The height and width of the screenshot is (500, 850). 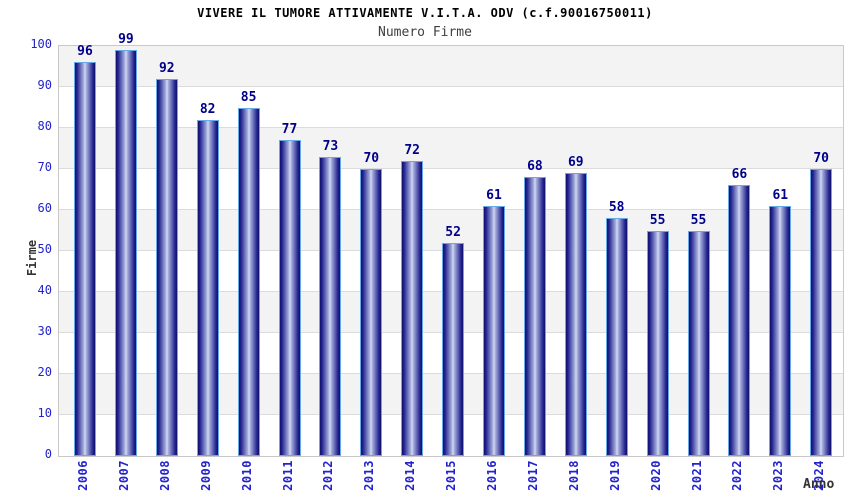 I want to click on chart-subtitle: Numero Firme, so click(x=425, y=32).